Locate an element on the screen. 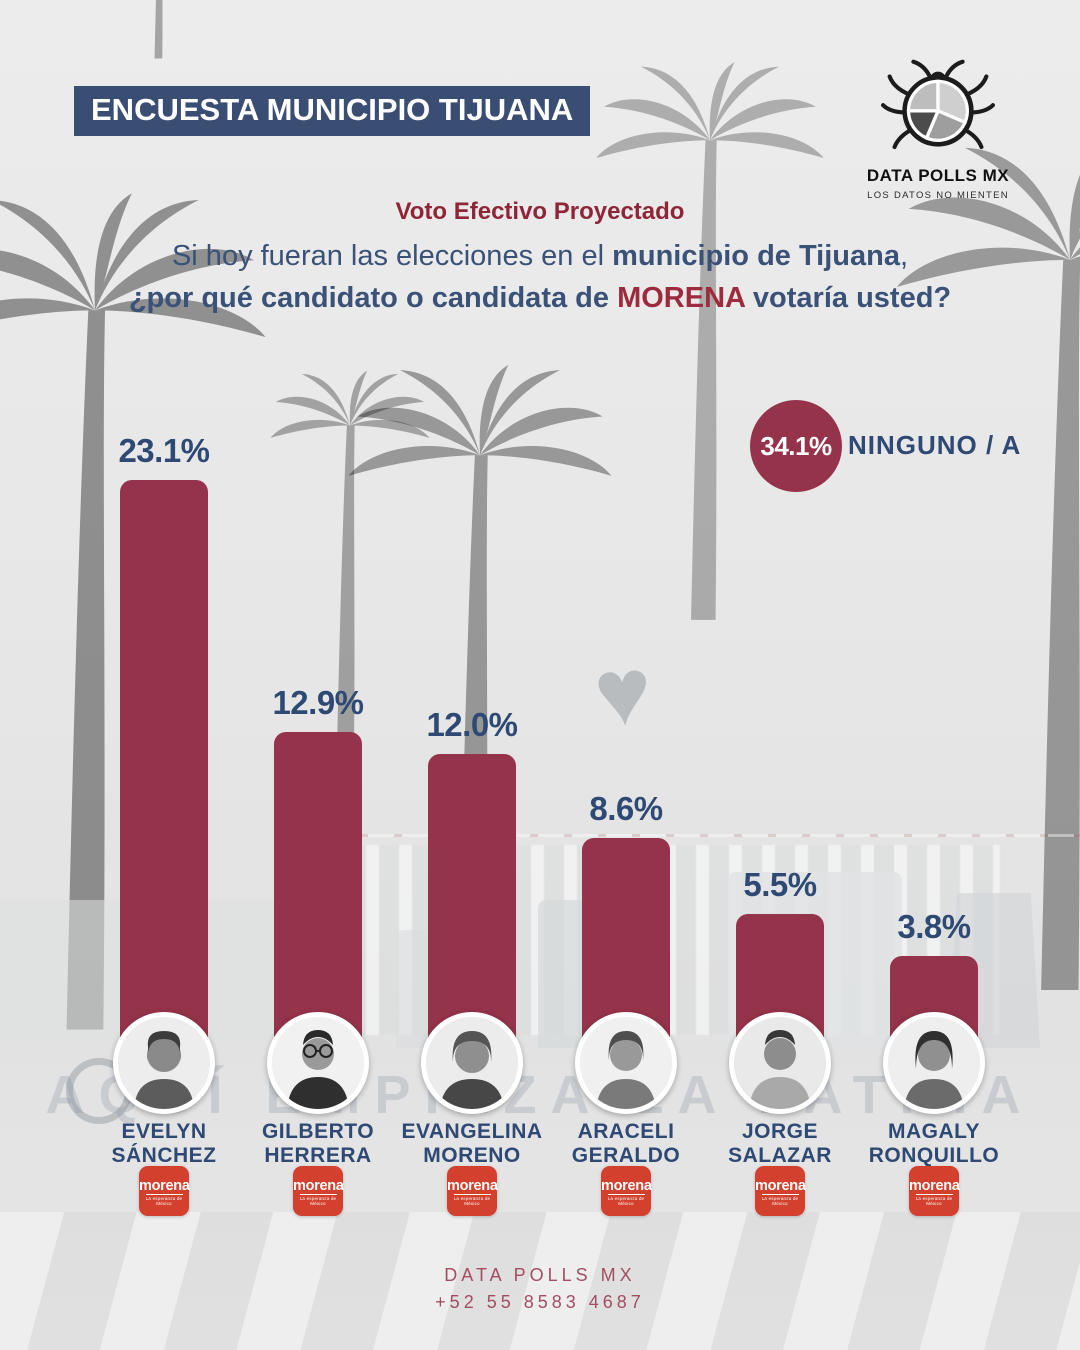 The image size is (1080, 1350). brand-tagline: LOS DATOS NO MIENTEN is located at coordinates (938, 195).